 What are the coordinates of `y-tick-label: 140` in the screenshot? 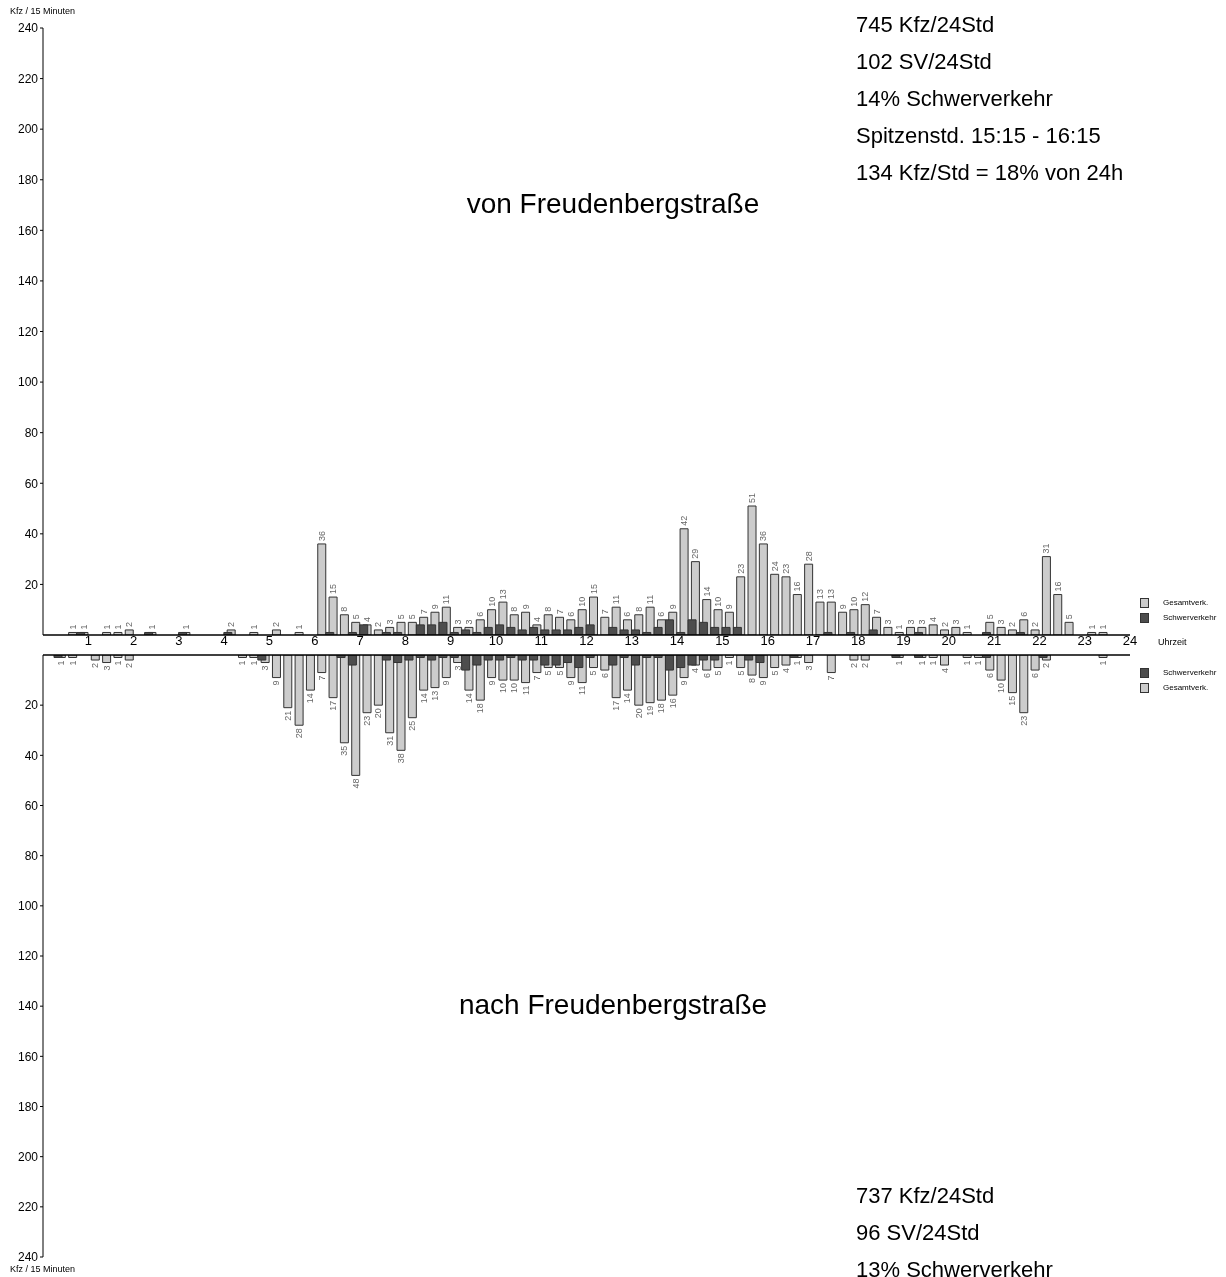 It's located at (28, 281).